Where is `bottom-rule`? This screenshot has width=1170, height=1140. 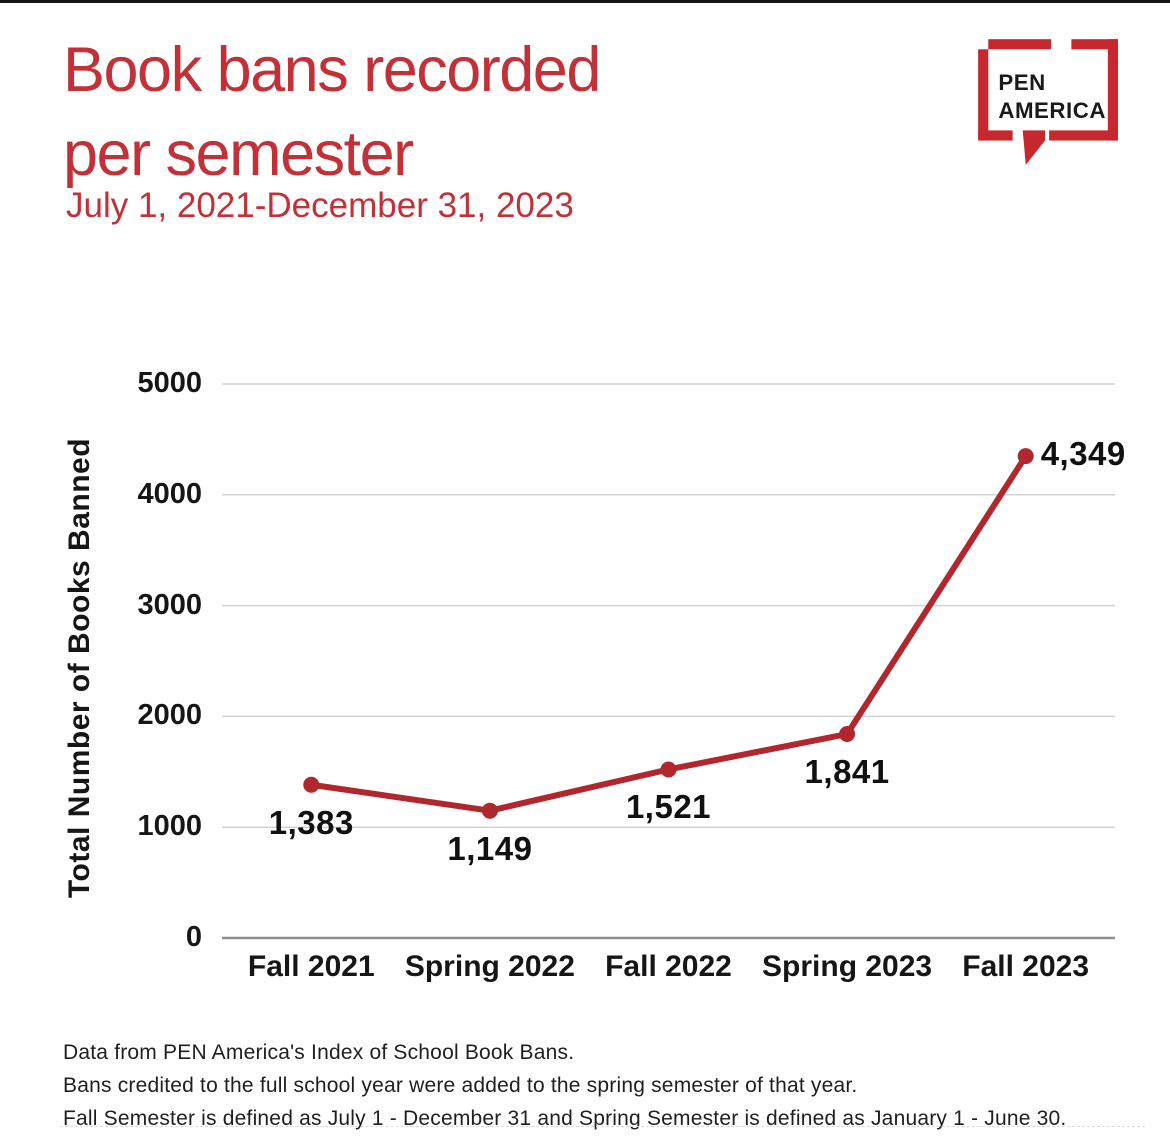
bottom-rule is located at coordinates (602, 1126).